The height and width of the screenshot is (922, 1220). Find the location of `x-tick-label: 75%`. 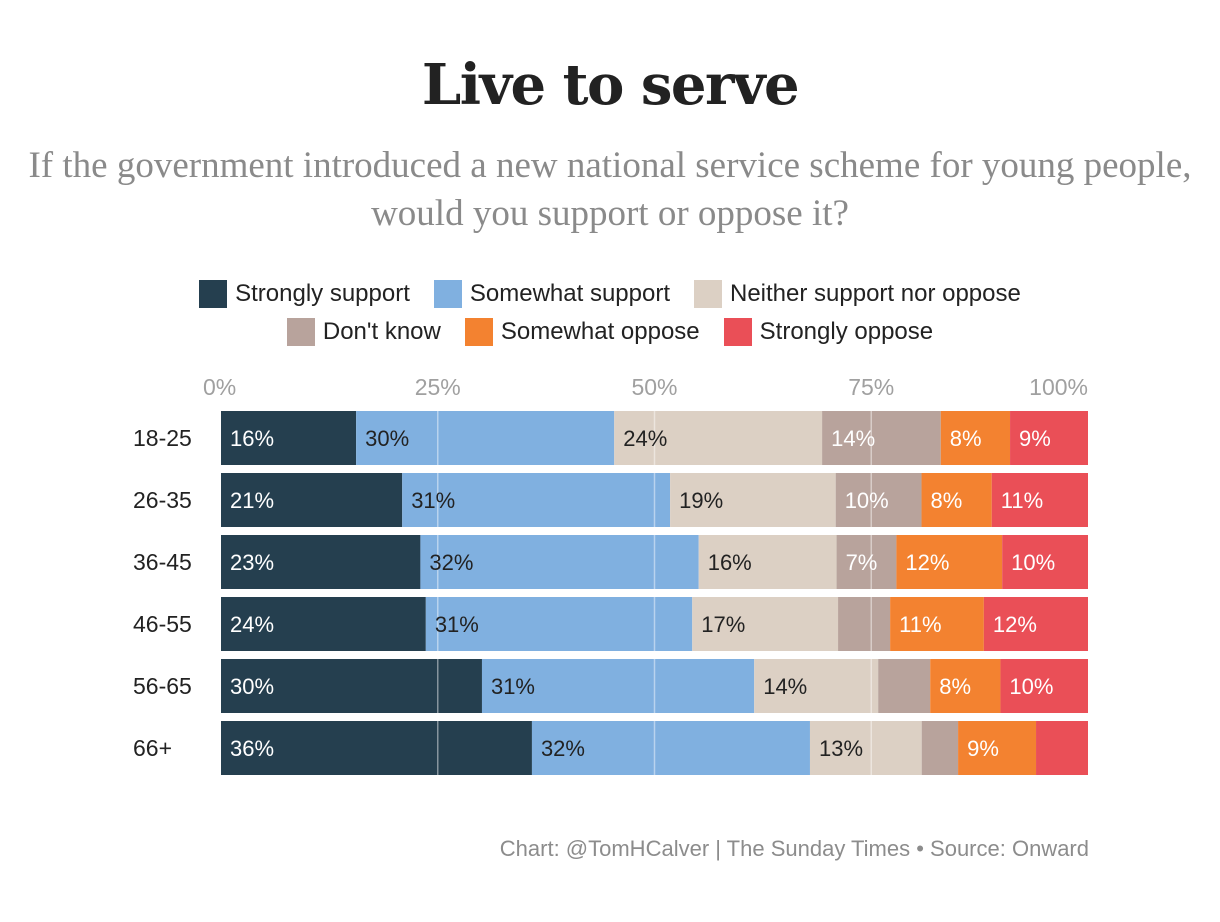

x-tick-label: 75% is located at coordinates (871, 387).